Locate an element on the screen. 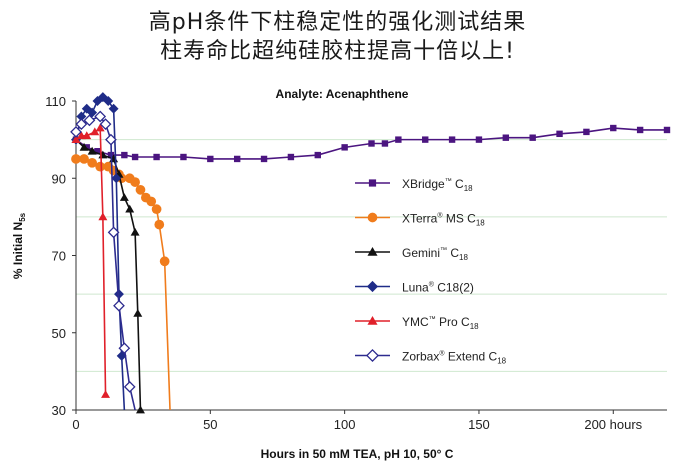 The width and height of the screenshot is (675, 471). x-tick-label: 50 is located at coordinates (210, 424).